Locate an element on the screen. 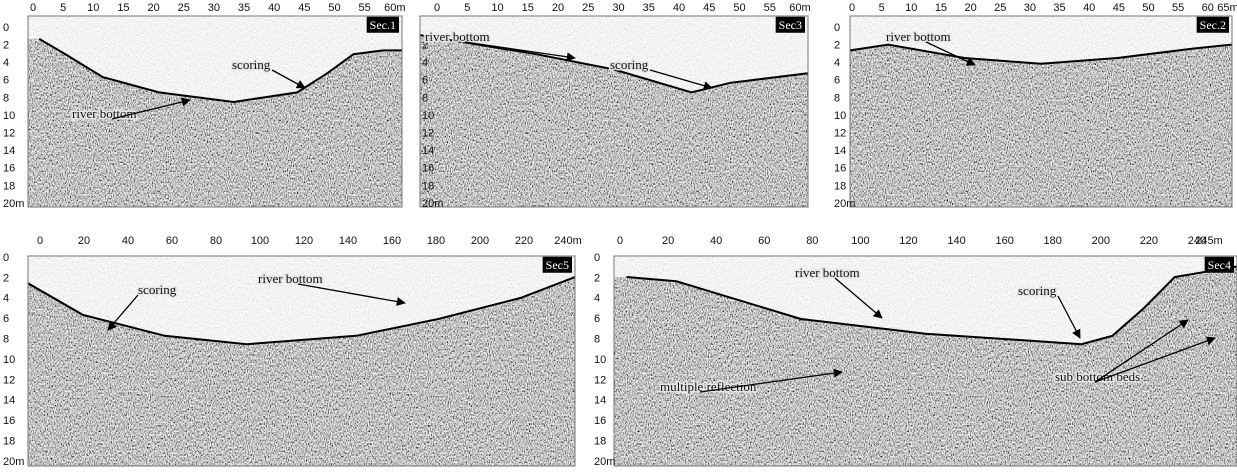  x-tick-label: 60m is located at coordinates (799, 8).